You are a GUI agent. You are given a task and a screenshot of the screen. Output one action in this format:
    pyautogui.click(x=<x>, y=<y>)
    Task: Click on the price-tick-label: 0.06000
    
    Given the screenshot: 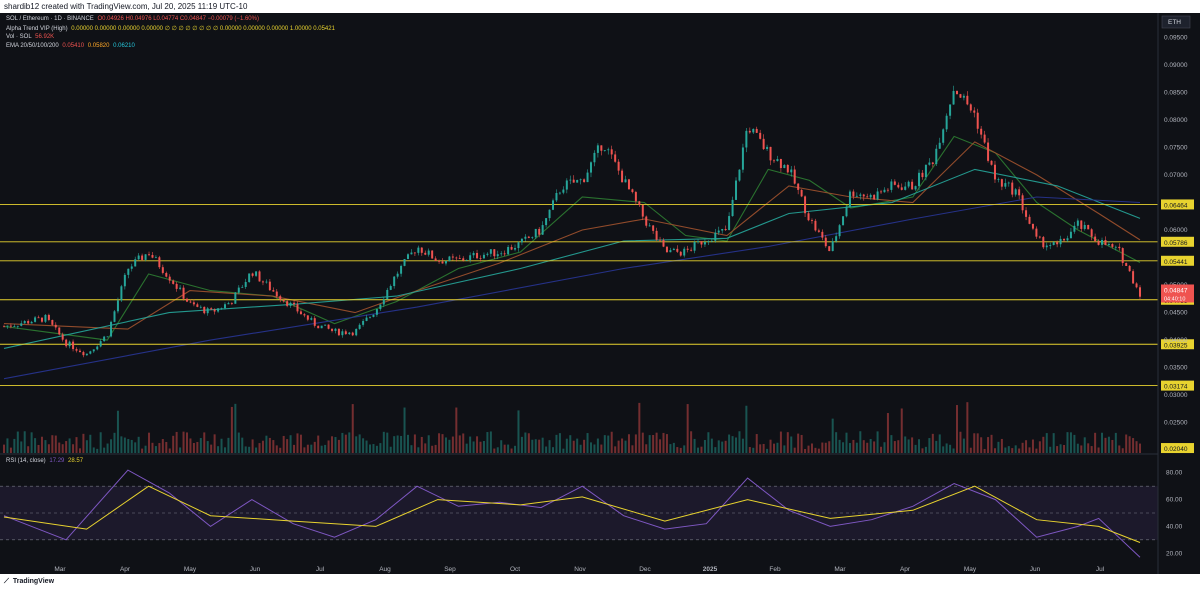 What is the action you would take?
    pyautogui.click(x=1176, y=230)
    